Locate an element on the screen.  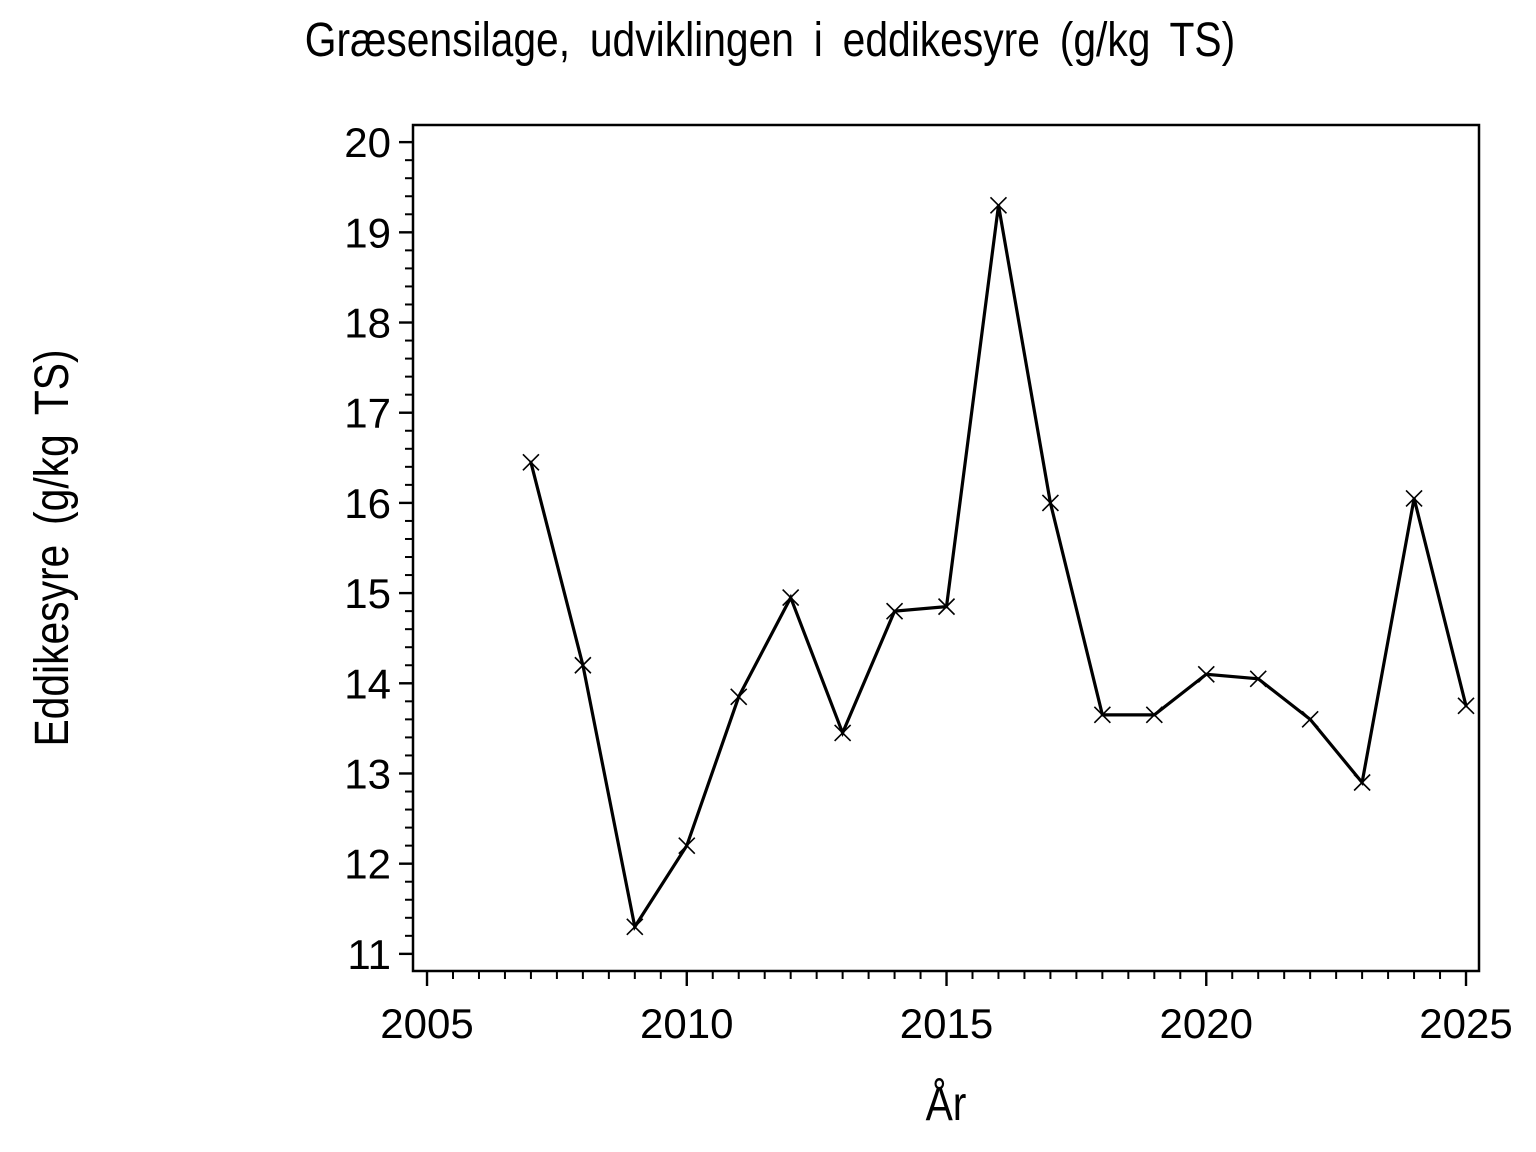
x-tick-label: 2010 is located at coordinates (686, 1023).